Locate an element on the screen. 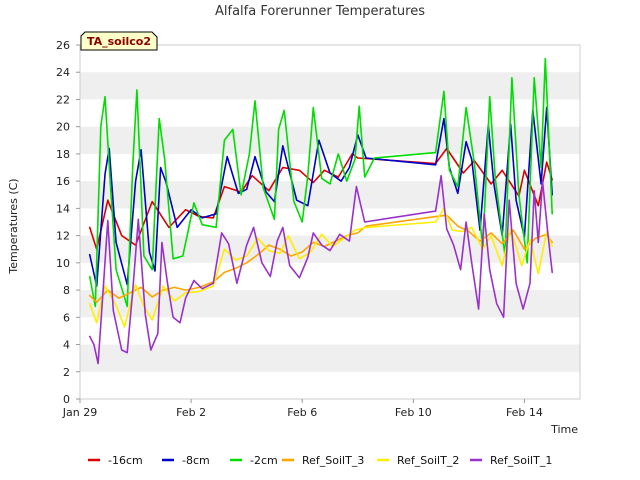  site-badge: TA_soilco2 is located at coordinates (119, 41).